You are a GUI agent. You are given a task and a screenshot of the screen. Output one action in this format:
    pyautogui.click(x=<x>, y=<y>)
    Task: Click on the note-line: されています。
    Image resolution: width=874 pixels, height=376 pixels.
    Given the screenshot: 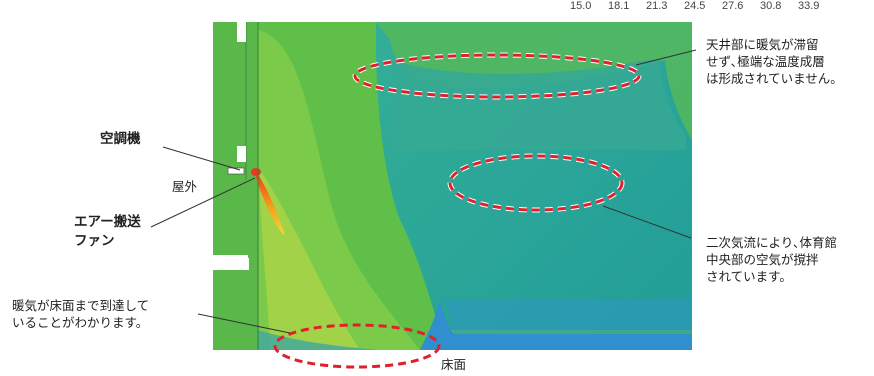 What is the action you would take?
    pyautogui.click(x=749, y=276)
    